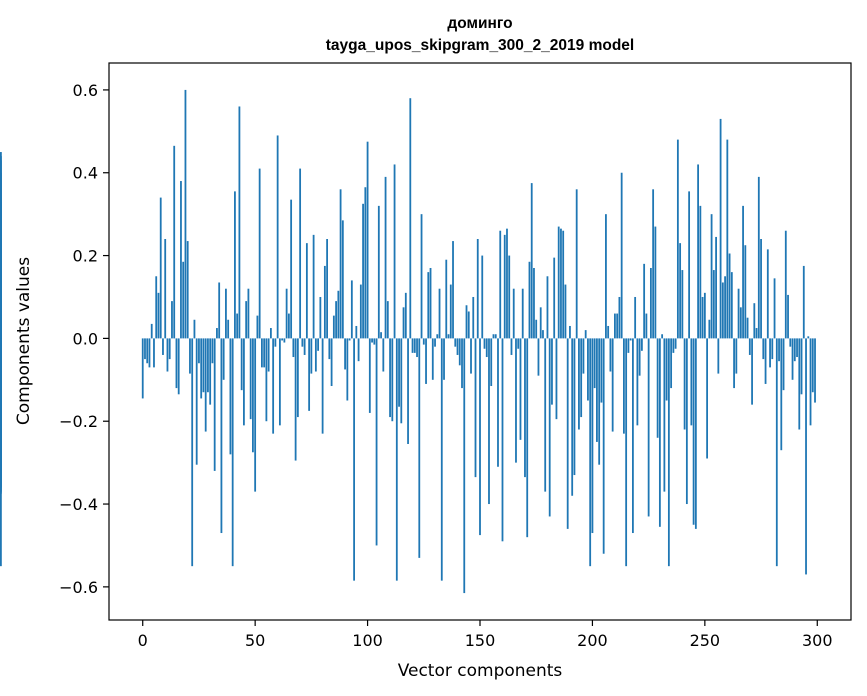  I want to click on x-tick-label: 150, so click(480, 640).